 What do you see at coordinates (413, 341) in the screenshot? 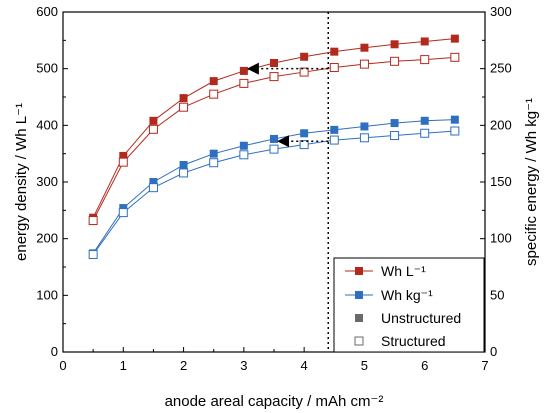
I see `legend-label-structured: Structured` at bounding box center [413, 341].